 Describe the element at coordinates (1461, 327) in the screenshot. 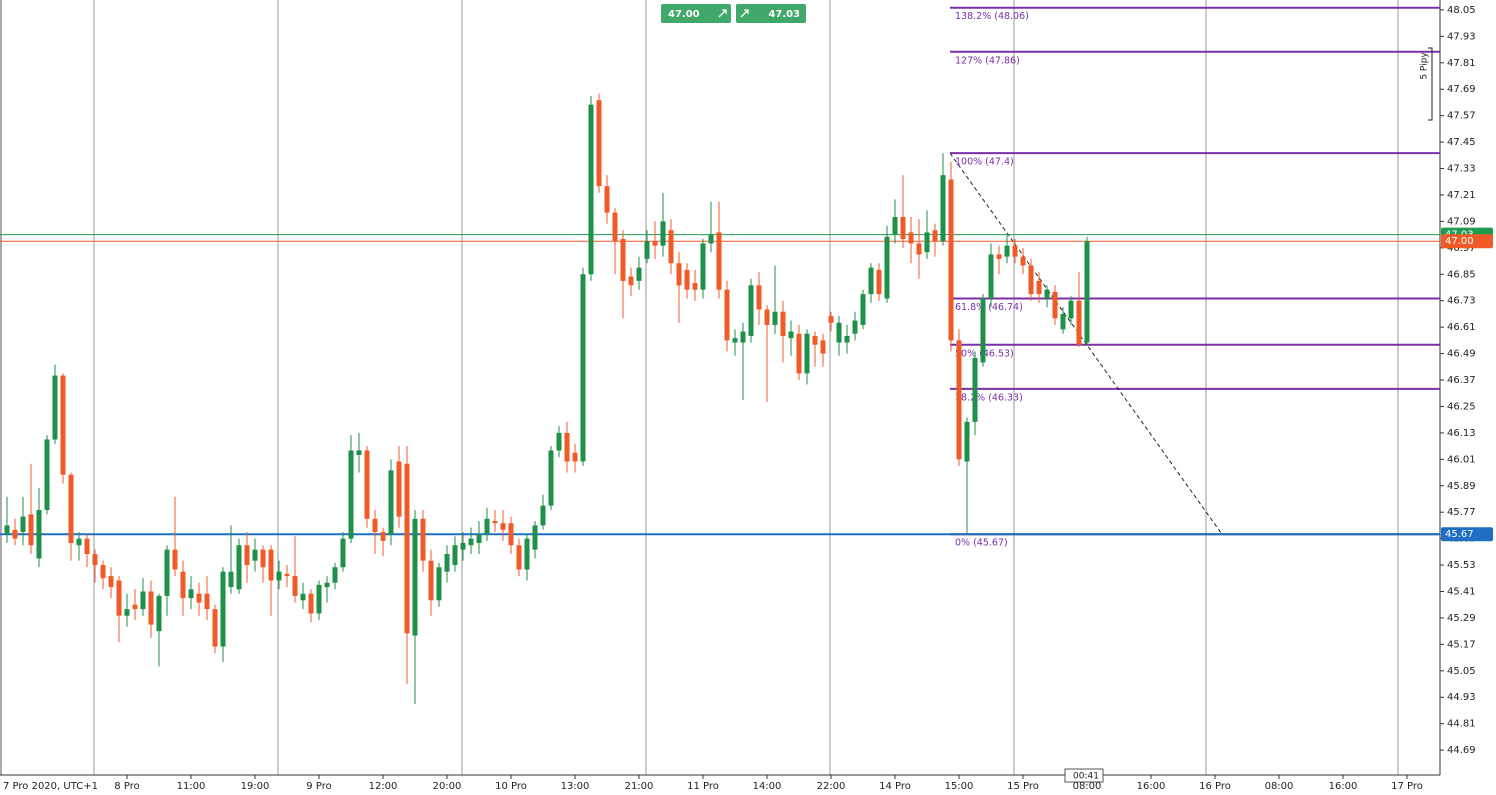

I see `y-tick-label: 46.61` at that location.